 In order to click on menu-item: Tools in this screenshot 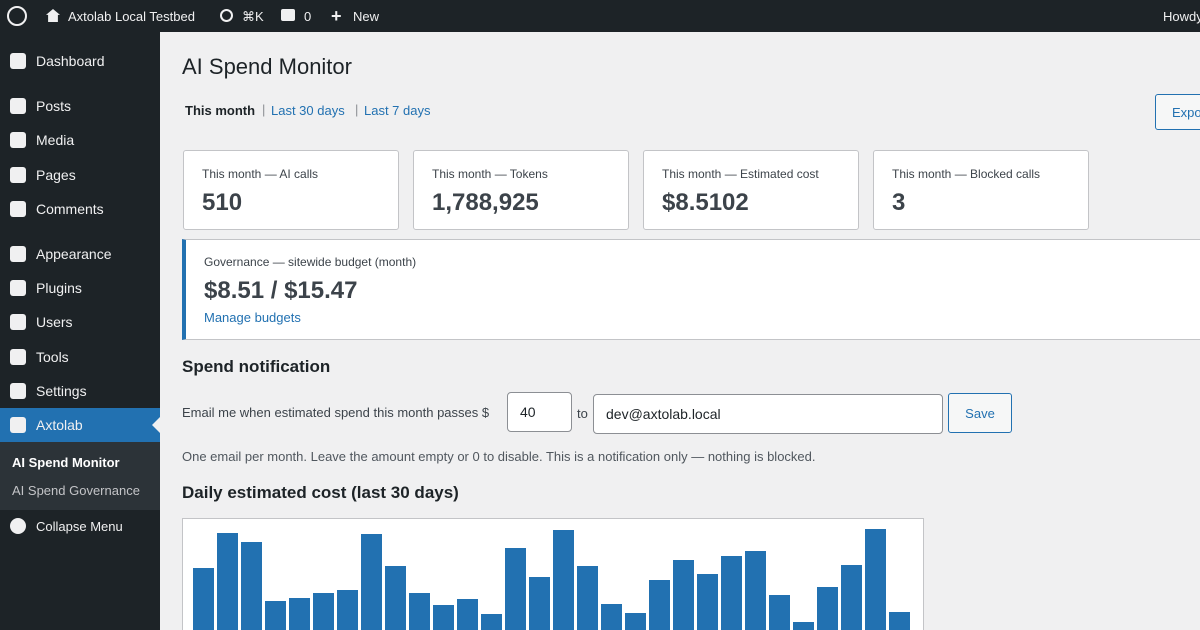, I will do `click(52, 357)`.